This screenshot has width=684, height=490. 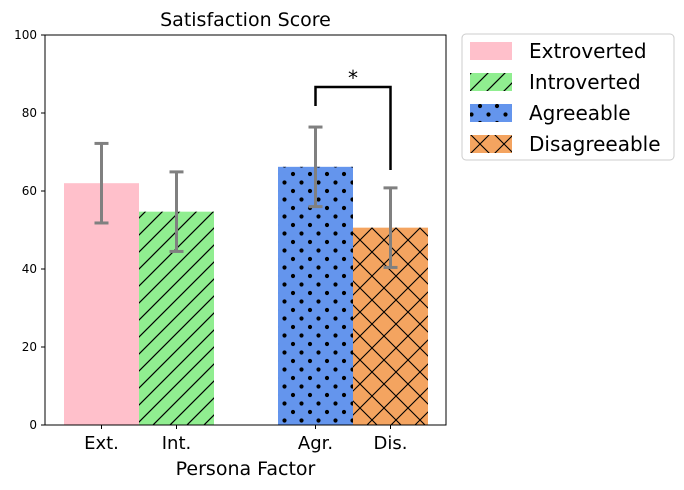 I want to click on legend-label-introverted: Introverted, so click(x=585, y=82).